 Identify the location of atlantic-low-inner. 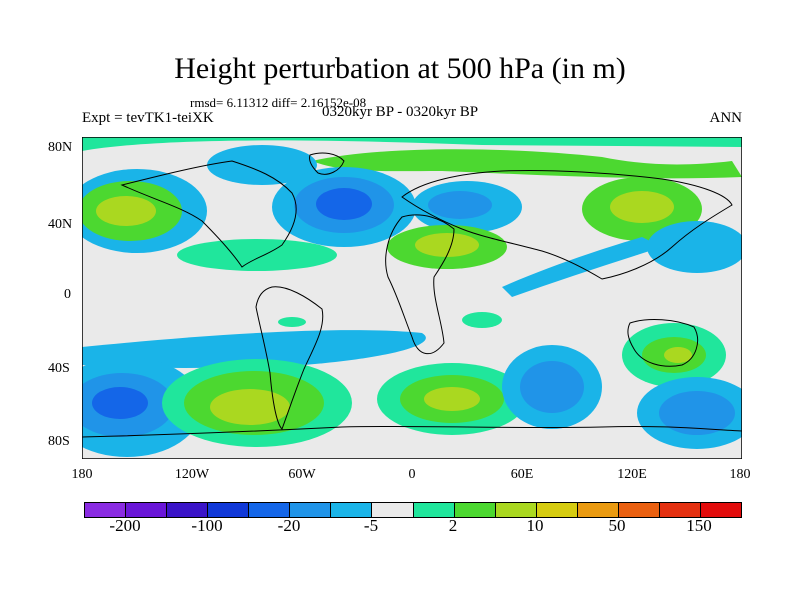
(344, 204).